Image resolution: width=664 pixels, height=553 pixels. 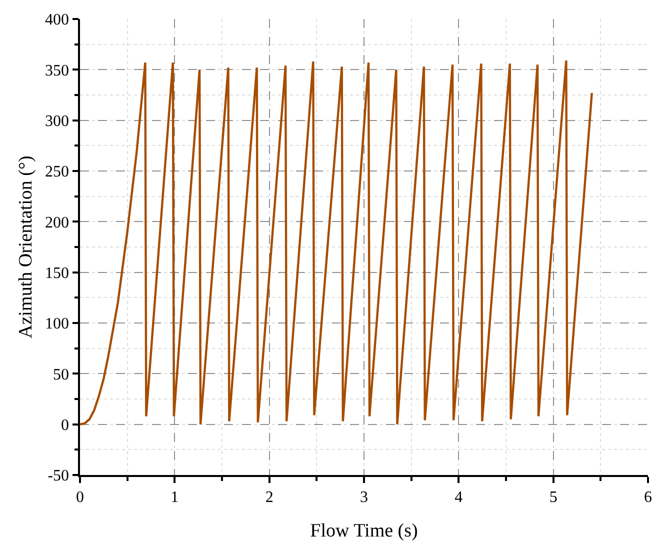 I want to click on x-tick-label: 5, so click(x=553, y=497).